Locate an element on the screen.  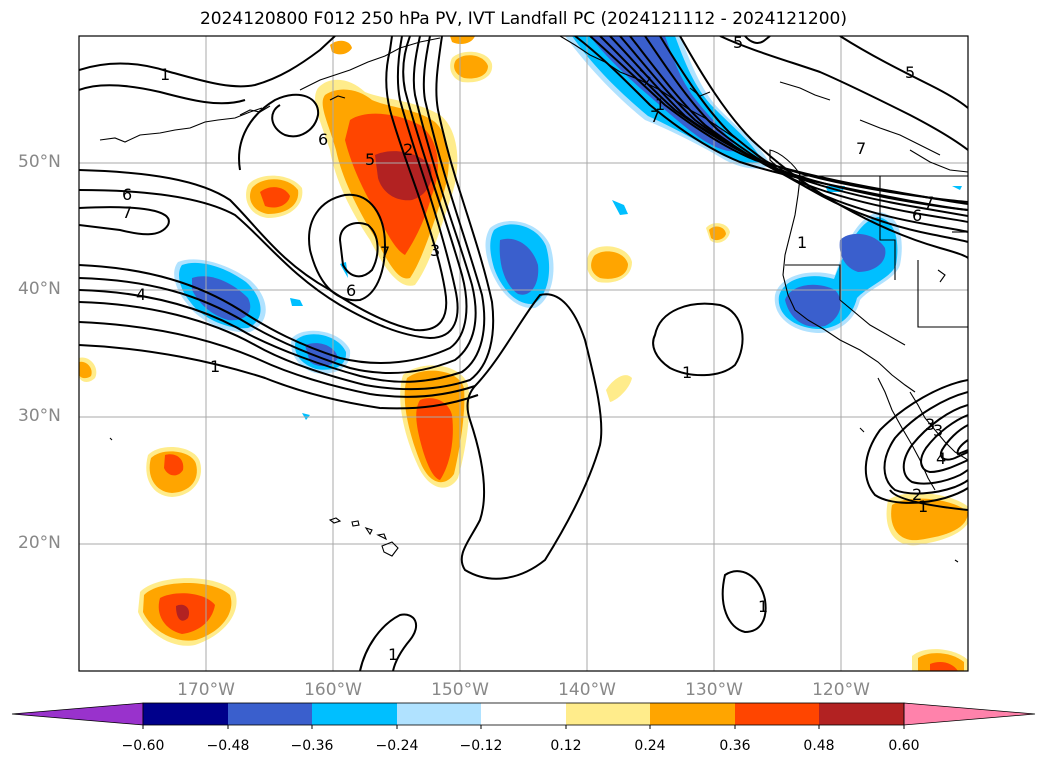
colorbar-tick: −0.48 is located at coordinates (228, 746).